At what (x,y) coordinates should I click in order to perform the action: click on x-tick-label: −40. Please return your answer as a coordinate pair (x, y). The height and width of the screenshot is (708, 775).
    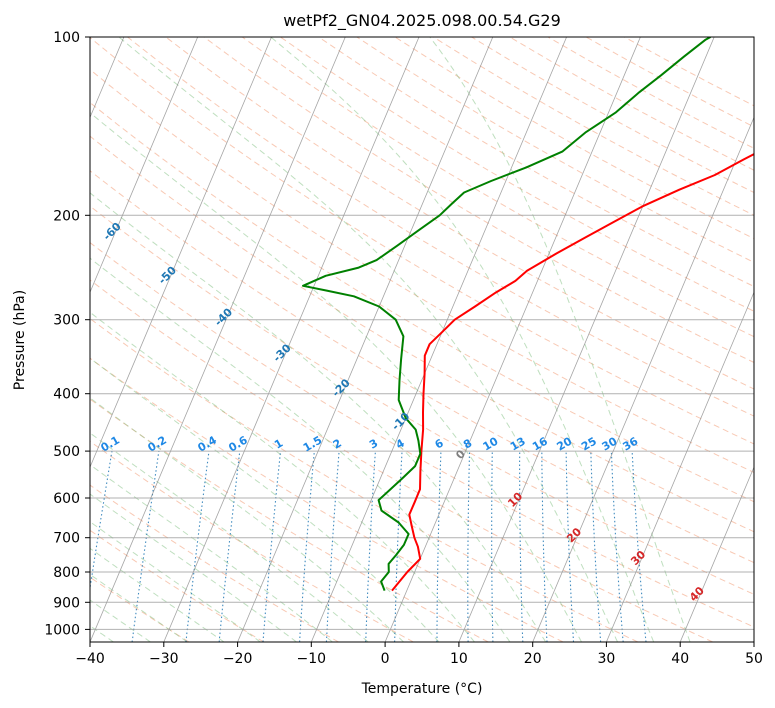
    Looking at the image, I should click on (90, 659).